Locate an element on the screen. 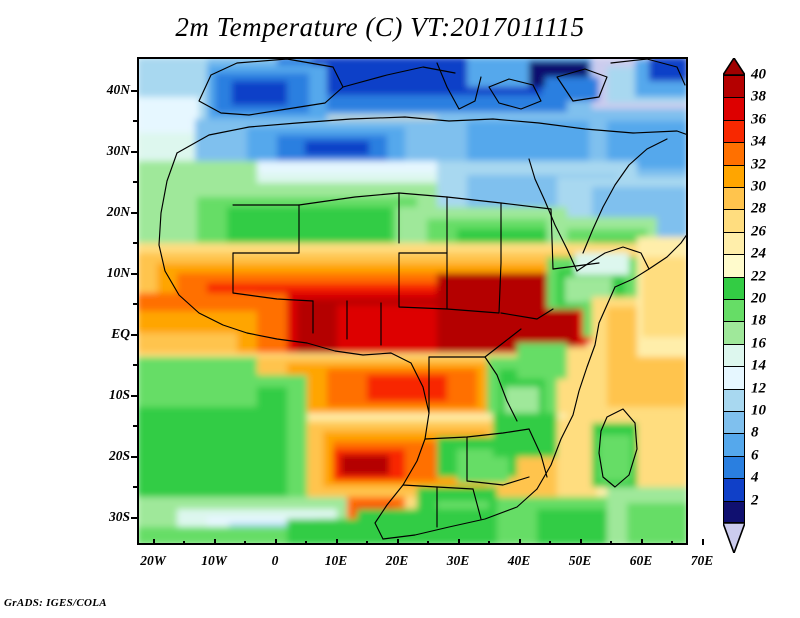 Image resolution: width=800 pixels, height=618 pixels. colorbar-label-24: 24 is located at coordinates (758, 253).